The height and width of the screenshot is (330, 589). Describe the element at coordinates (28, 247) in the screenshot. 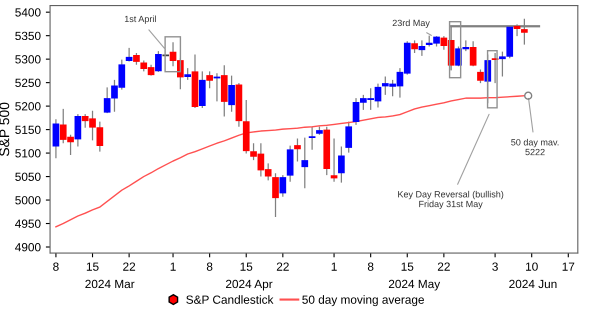

I see `y-tick-label: 4900` at that location.